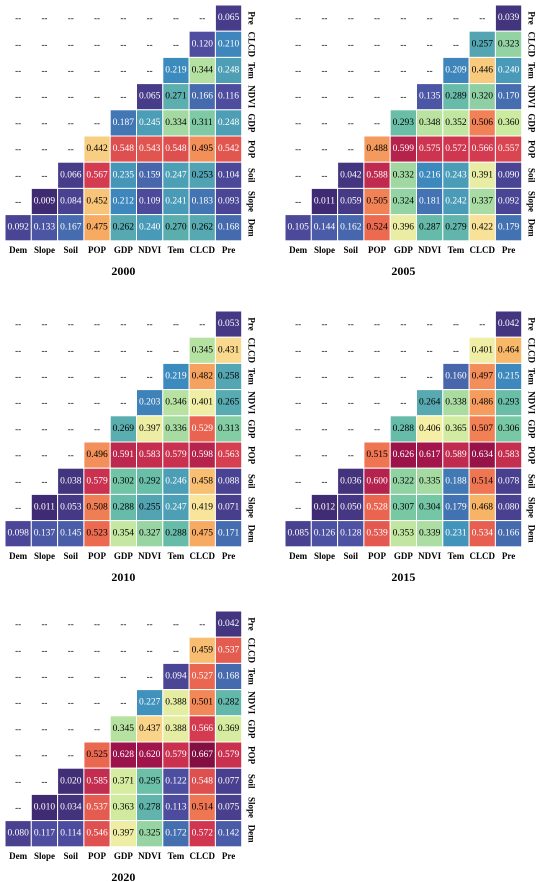 This screenshot has height=882, width=550. I want to click on cell-value-label: 0.128, so click(351, 534).